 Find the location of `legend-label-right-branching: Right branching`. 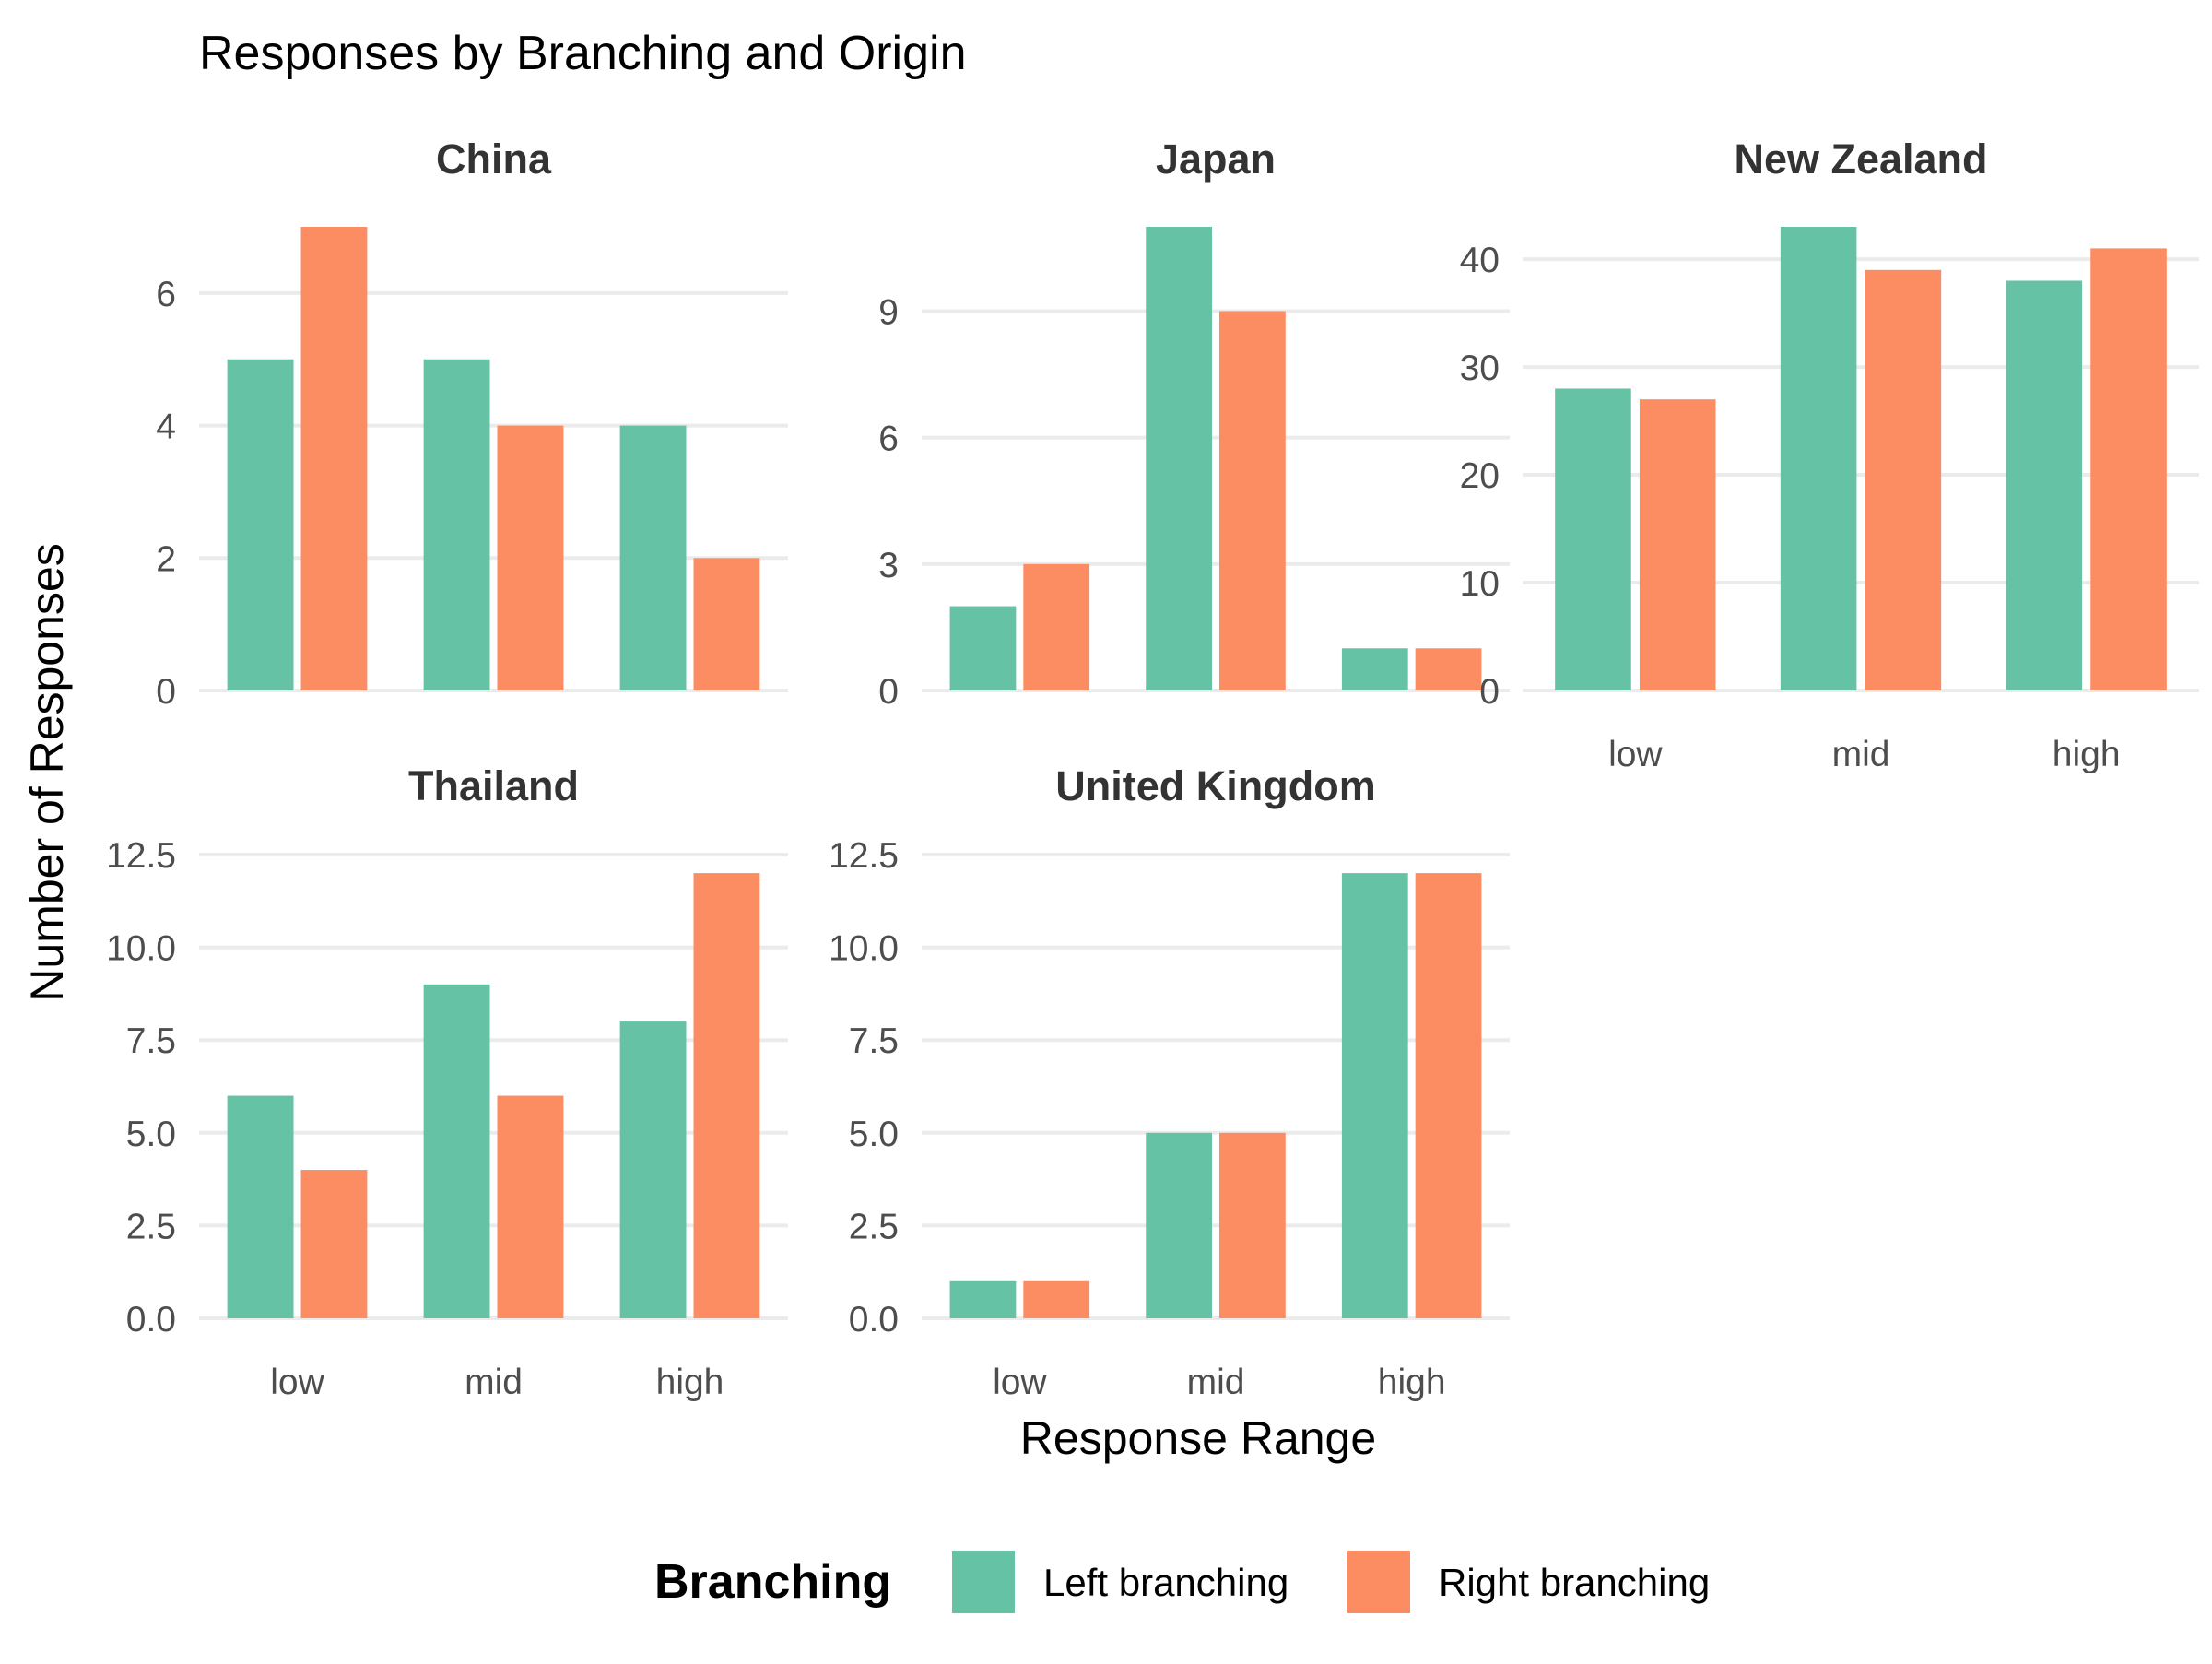

legend-label-right-branching: Right branching is located at coordinates (1574, 1582).